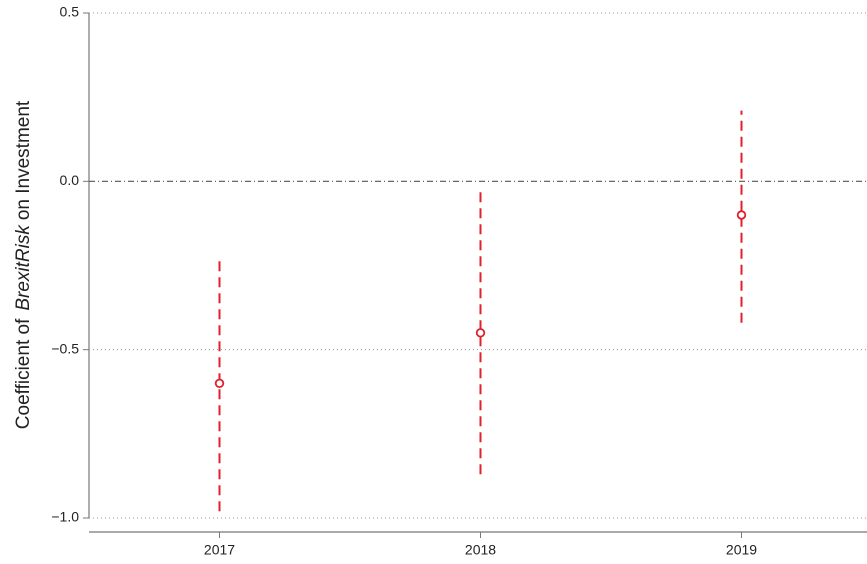  What do you see at coordinates (70, 180) in the screenshot?
I see `y-tick-label: 0.0` at bounding box center [70, 180].